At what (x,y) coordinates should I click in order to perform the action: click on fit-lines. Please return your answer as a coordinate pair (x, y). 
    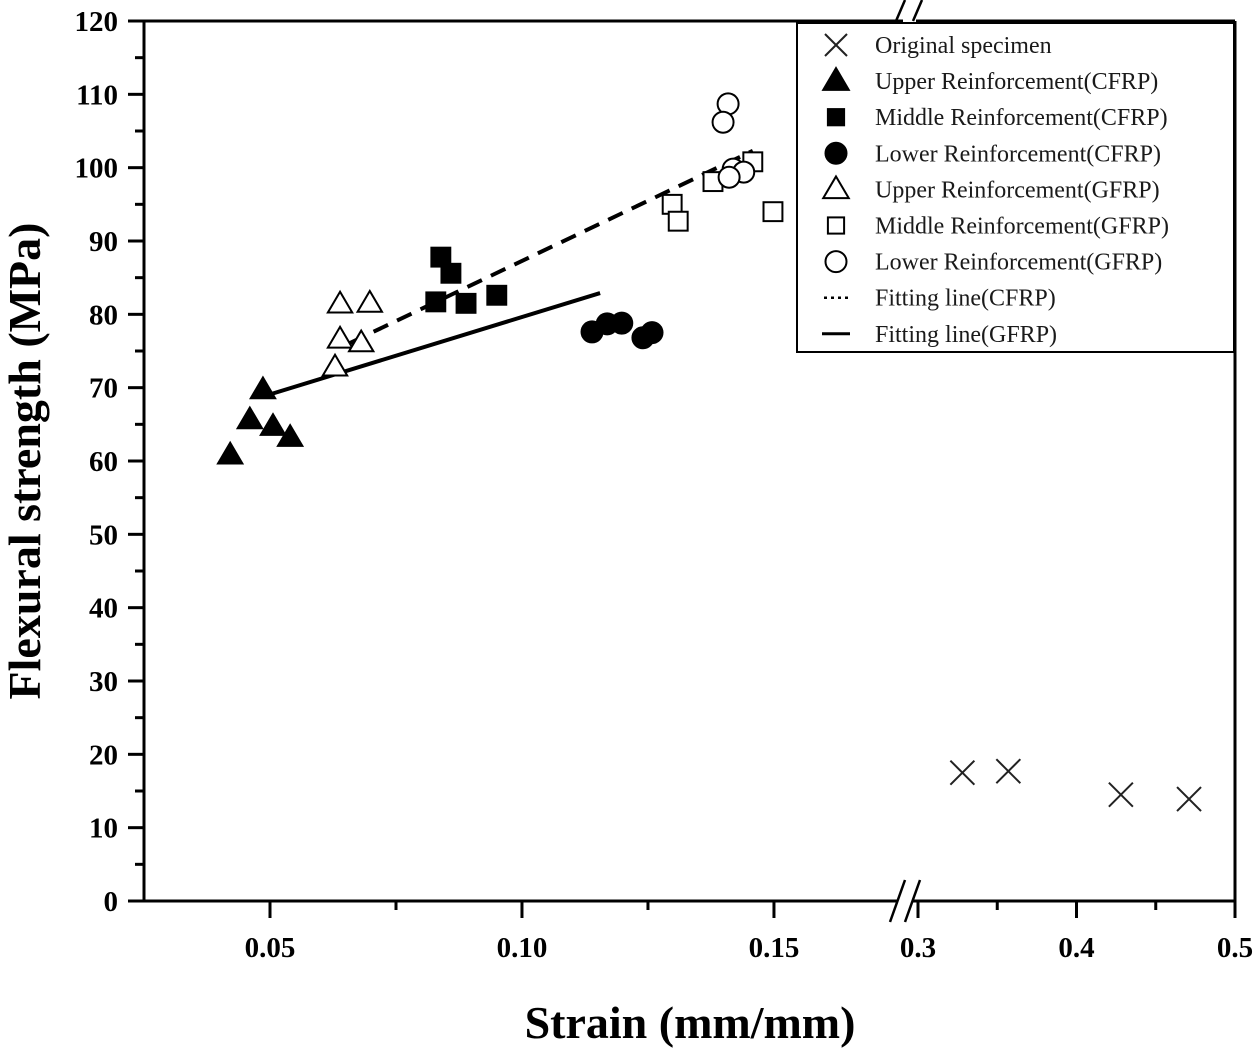
    Looking at the image, I should click on (510, 272).